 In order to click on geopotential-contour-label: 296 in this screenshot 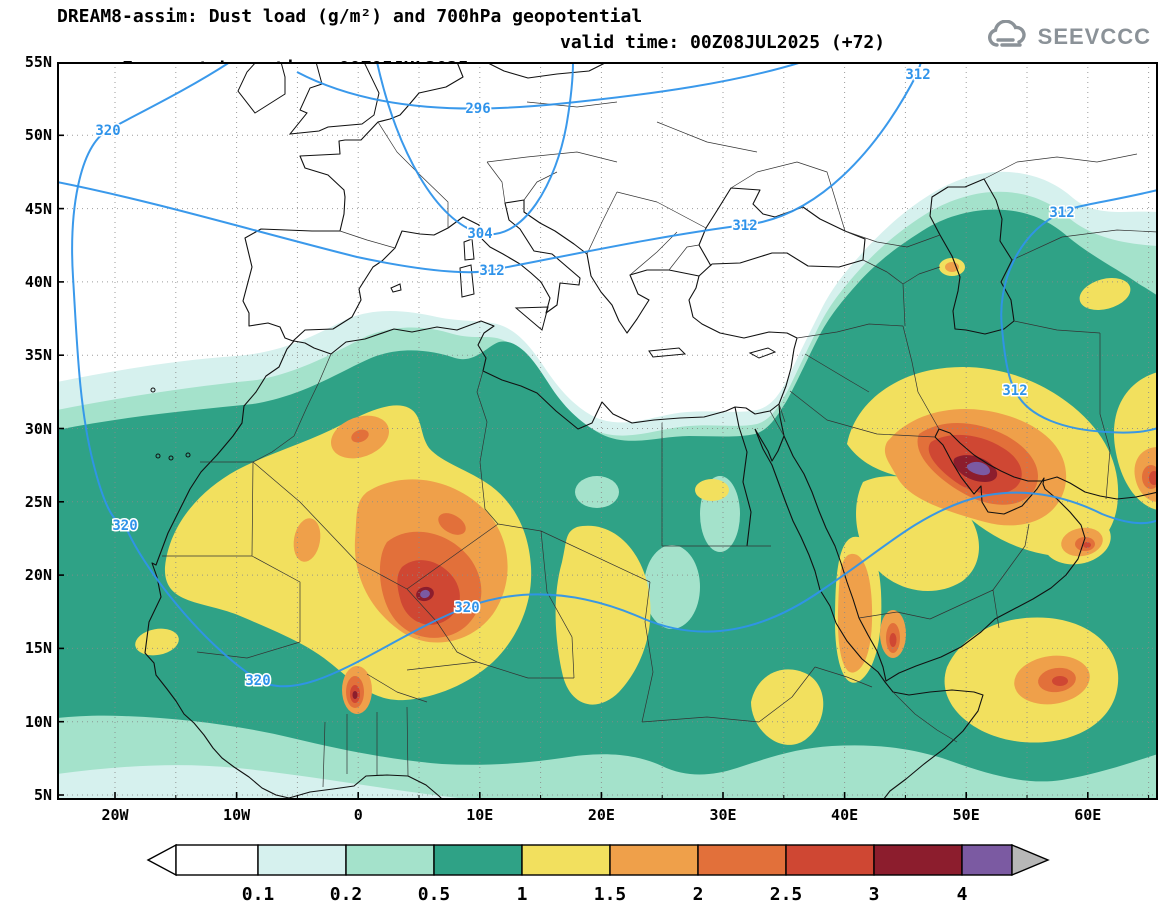, I will do `click(477, 109)`.